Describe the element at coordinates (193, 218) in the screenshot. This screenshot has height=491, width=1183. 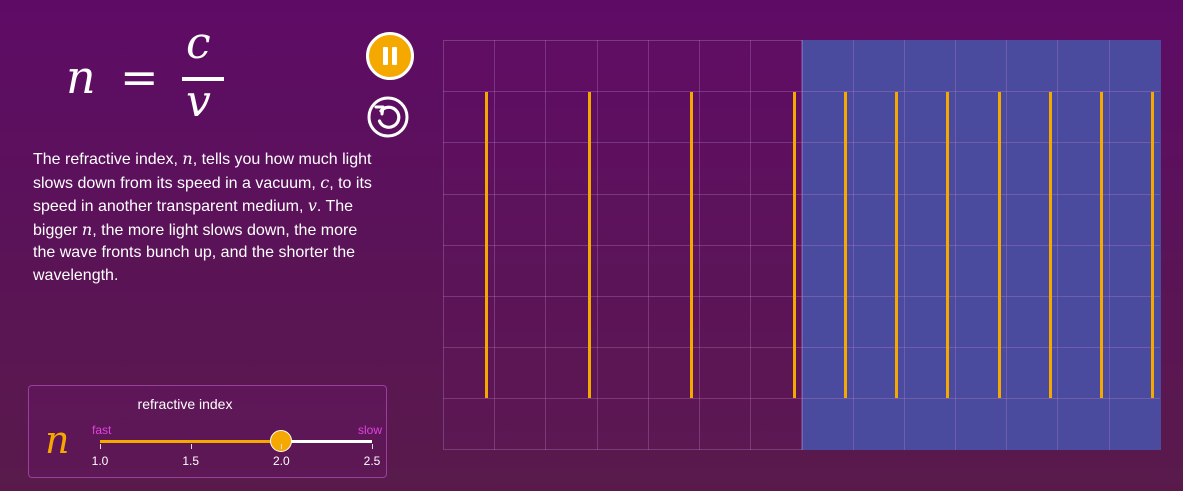
I see `description-text: . The bigger` at that location.